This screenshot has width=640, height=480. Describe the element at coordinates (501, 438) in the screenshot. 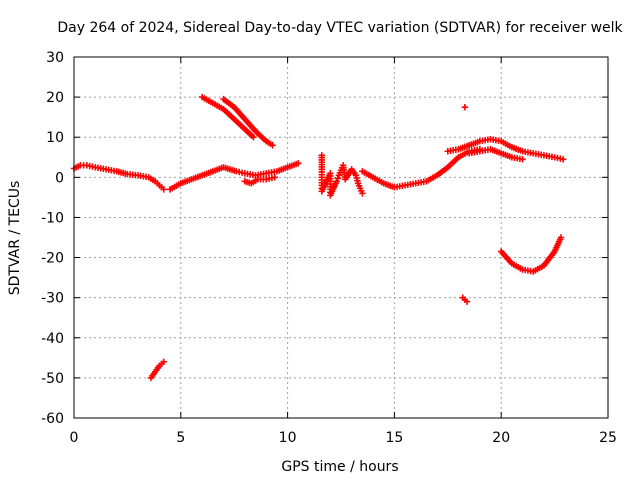

I see `x-tick-label: 20` at that location.